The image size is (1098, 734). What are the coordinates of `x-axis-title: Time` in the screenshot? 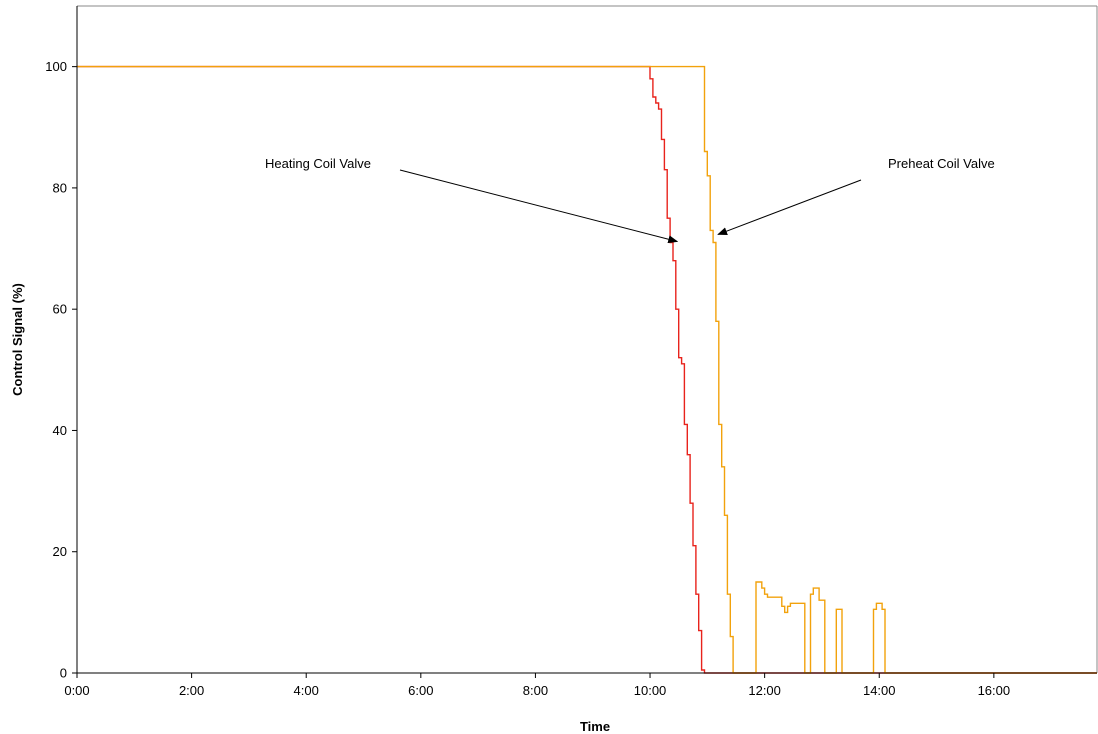 It's located at (595, 726).